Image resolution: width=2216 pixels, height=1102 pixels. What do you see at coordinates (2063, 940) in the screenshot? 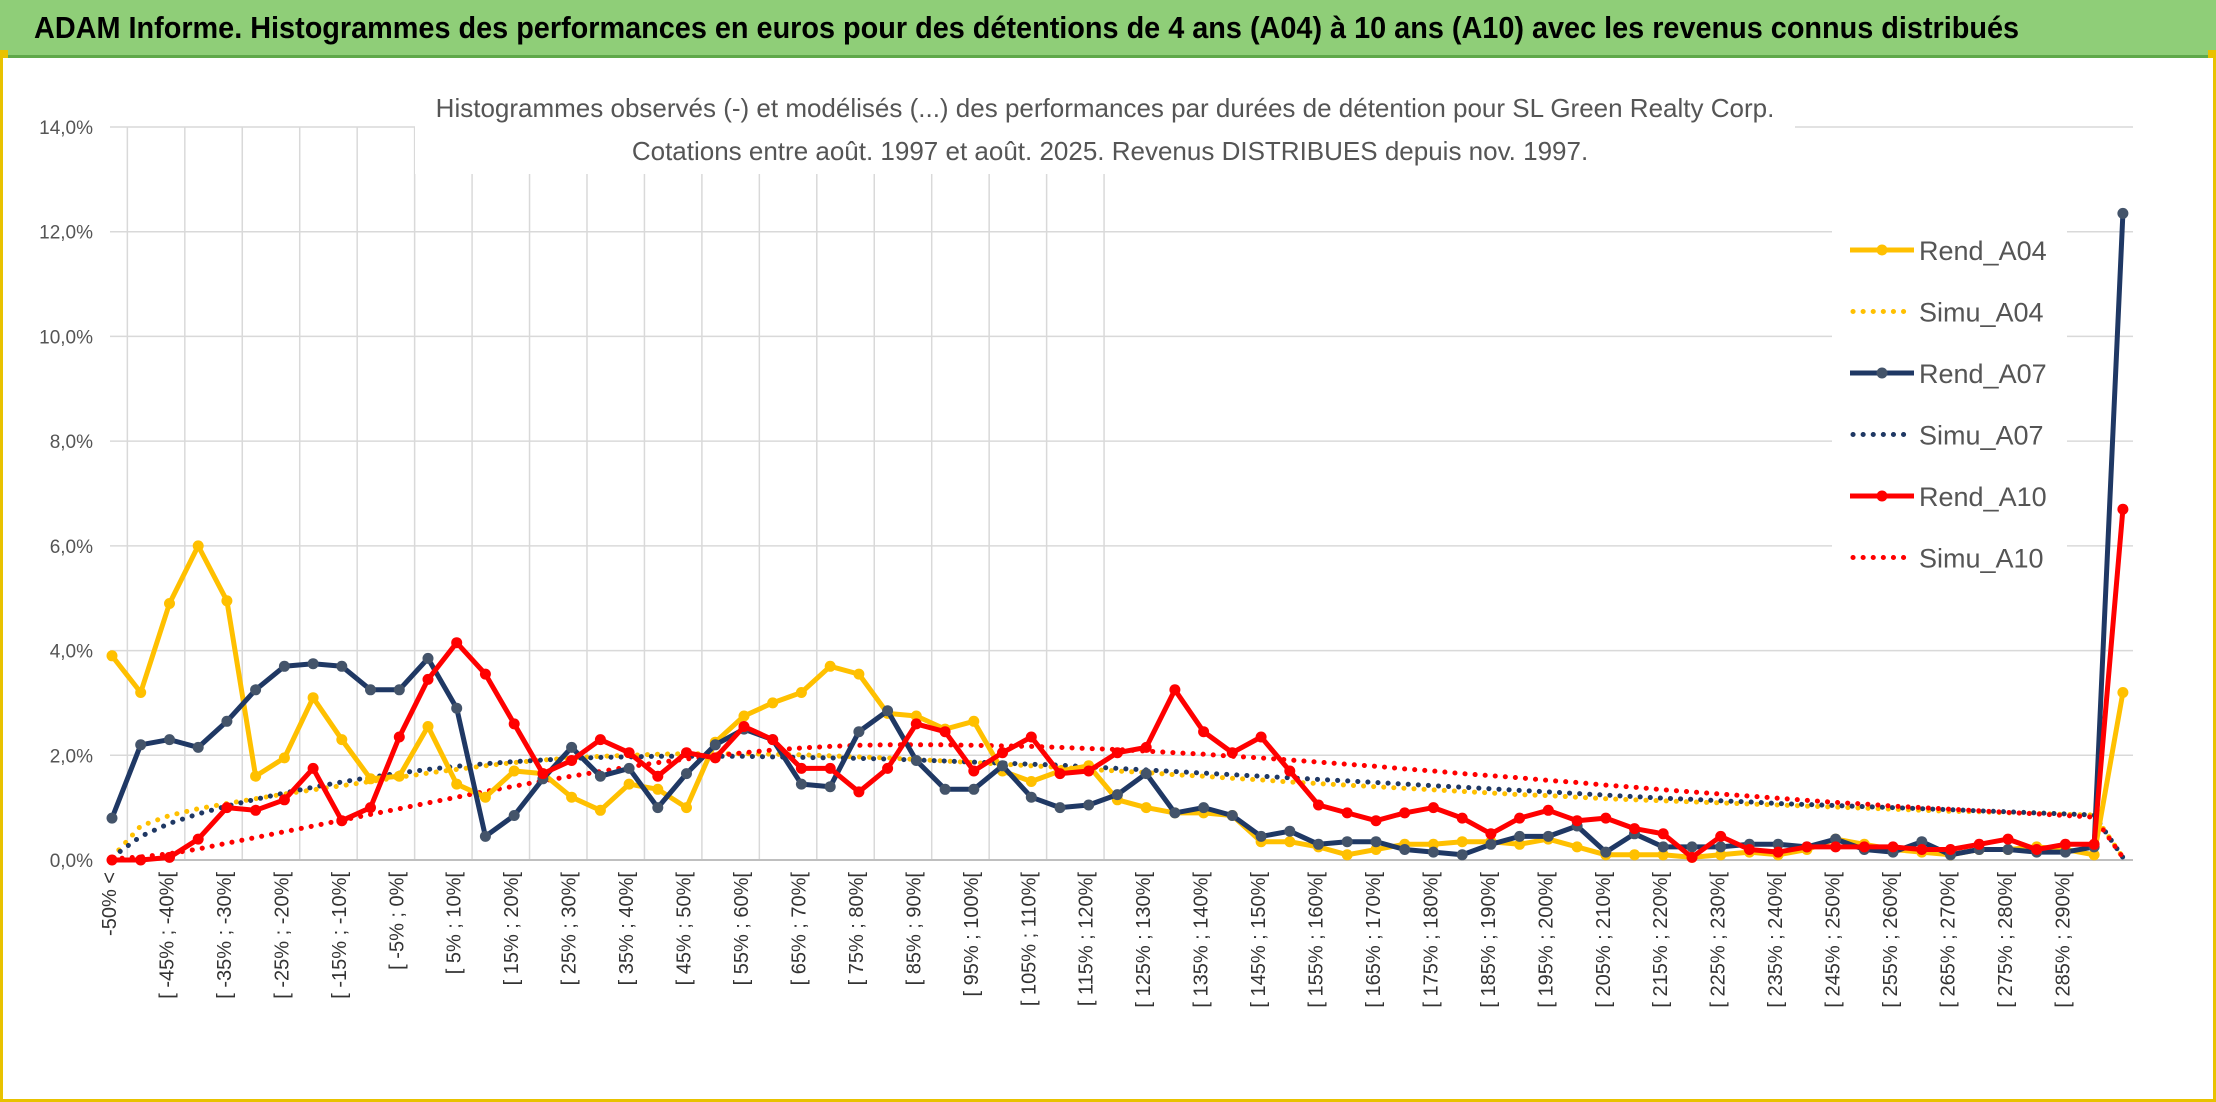
I see `x-tick-label: [ 285% ; 290%[` at bounding box center [2063, 940].